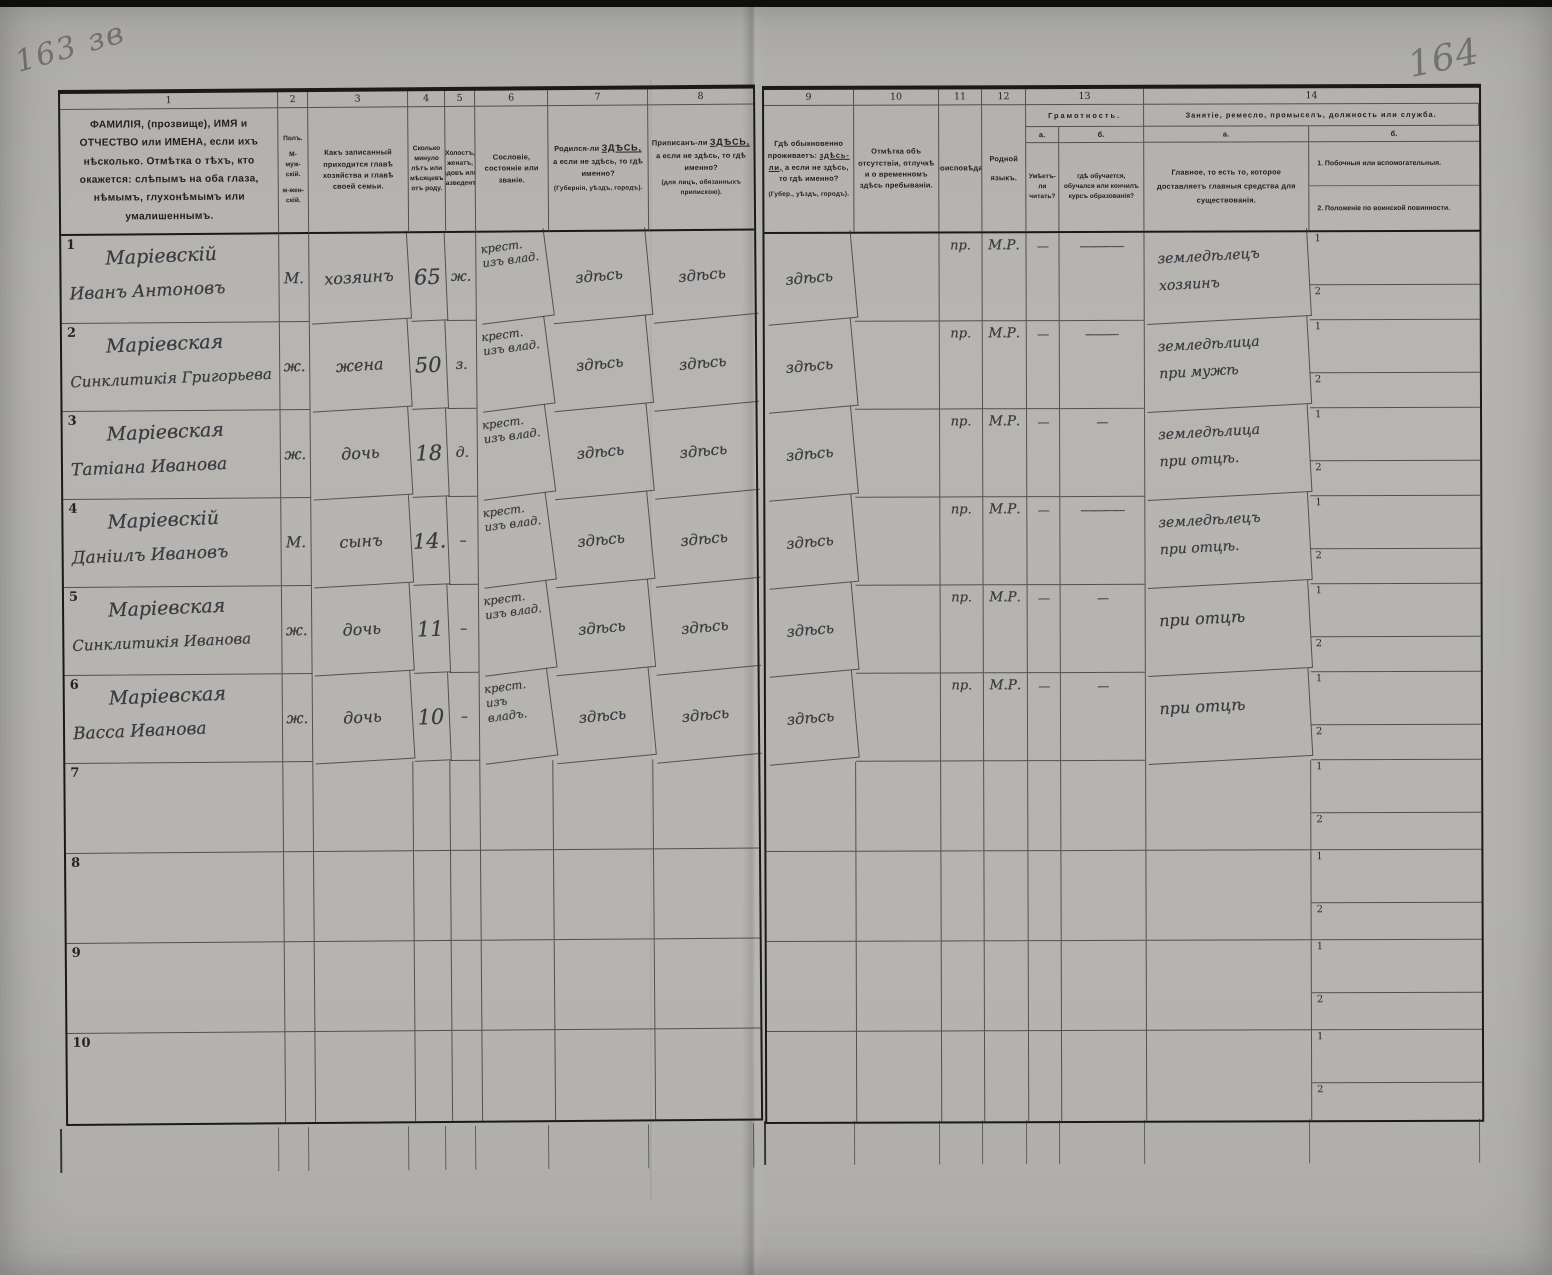  What do you see at coordinates (150, 555) in the screenshot?
I see `givenname-handwritten: Даніилъ Ивановъ` at bounding box center [150, 555].